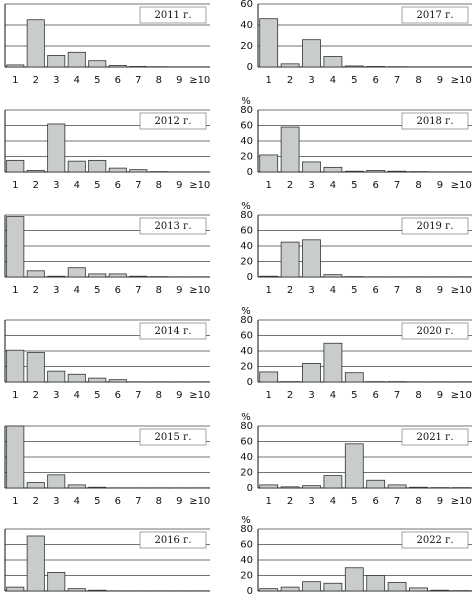 Image resolution: width=474 pixels, height=597 pixels. What do you see at coordinates (246, 101) in the screenshot?
I see `y-axis-label: %` at bounding box center [246, 101].